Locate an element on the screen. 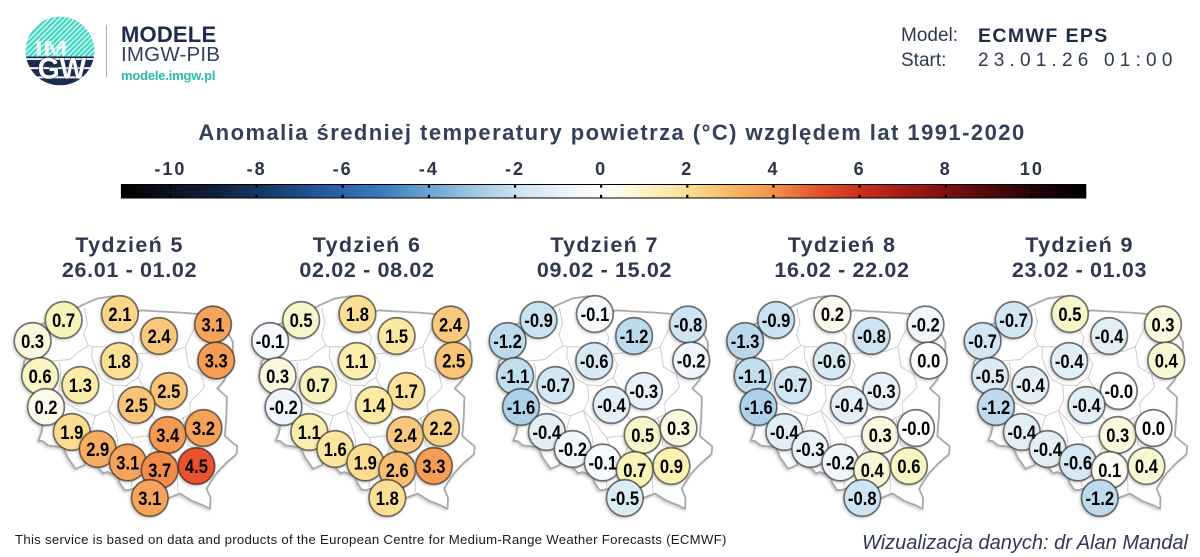 This screenshot has width=1200, height=557. svg-text: 0.9 is located at coordinates (671, 467).